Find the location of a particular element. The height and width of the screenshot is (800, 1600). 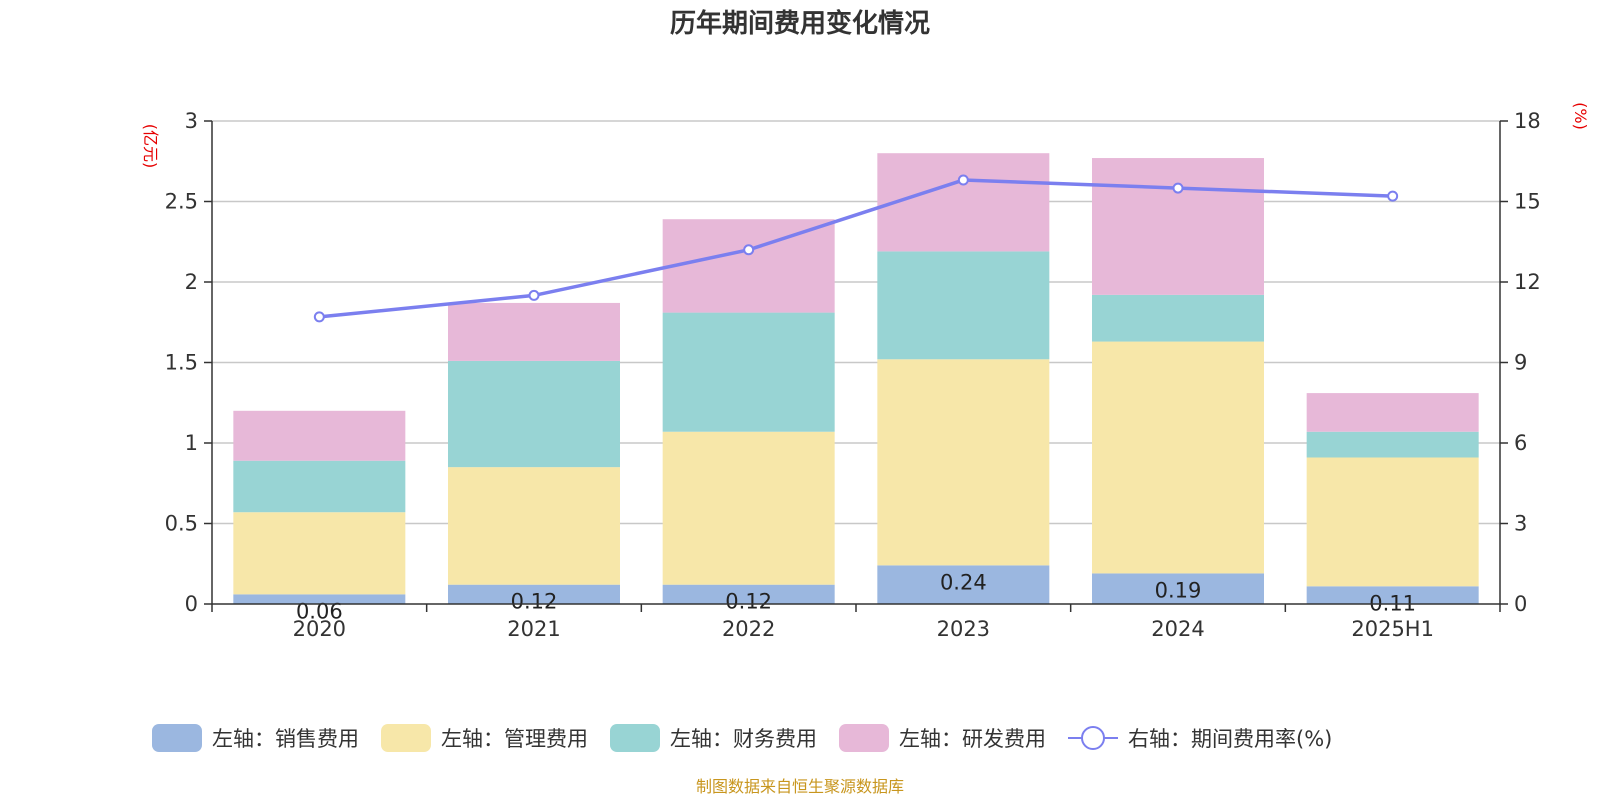

bar-data-label: 0.19 is located at coordinates (1178, 590).